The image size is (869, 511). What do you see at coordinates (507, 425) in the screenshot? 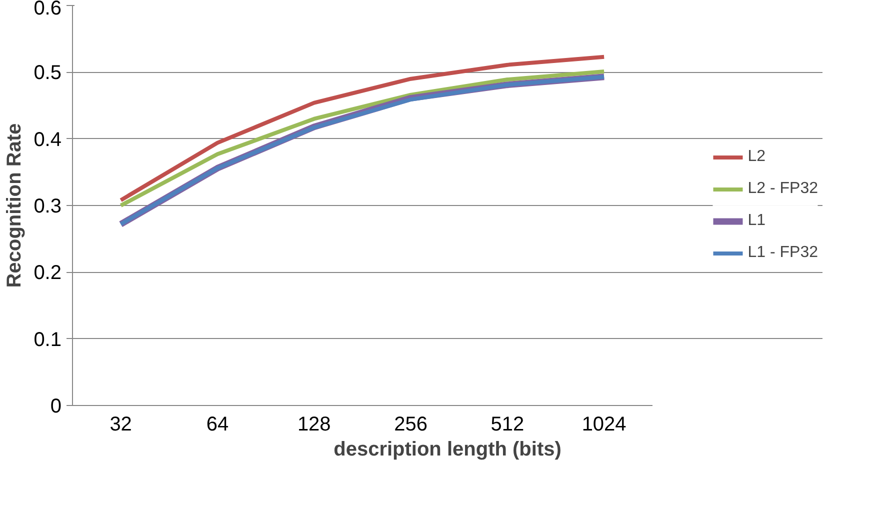
I see `x-tick-label: 512` at bounding box center [507, 425].